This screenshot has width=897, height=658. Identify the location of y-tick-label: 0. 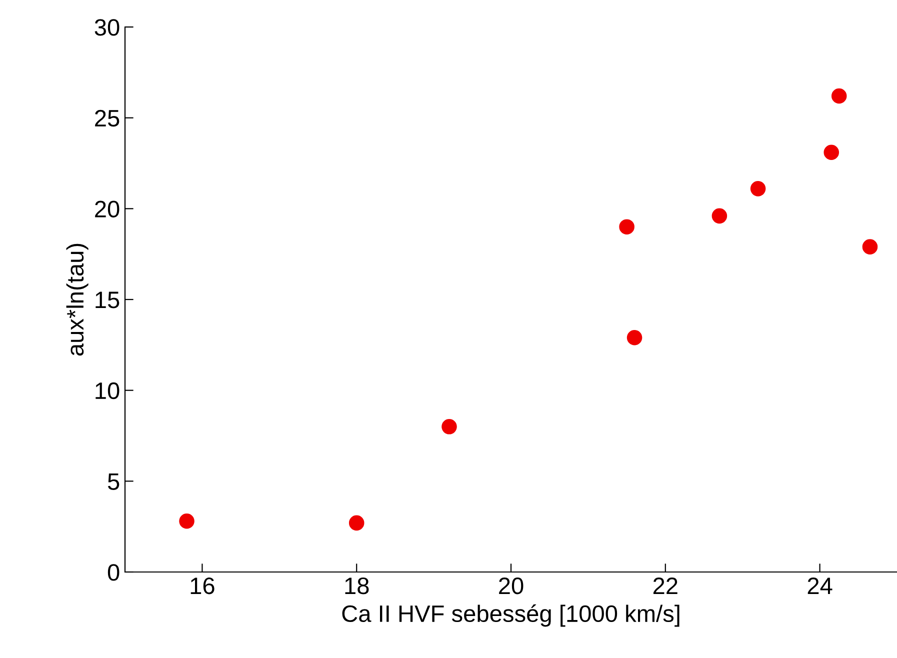
(114, 572).